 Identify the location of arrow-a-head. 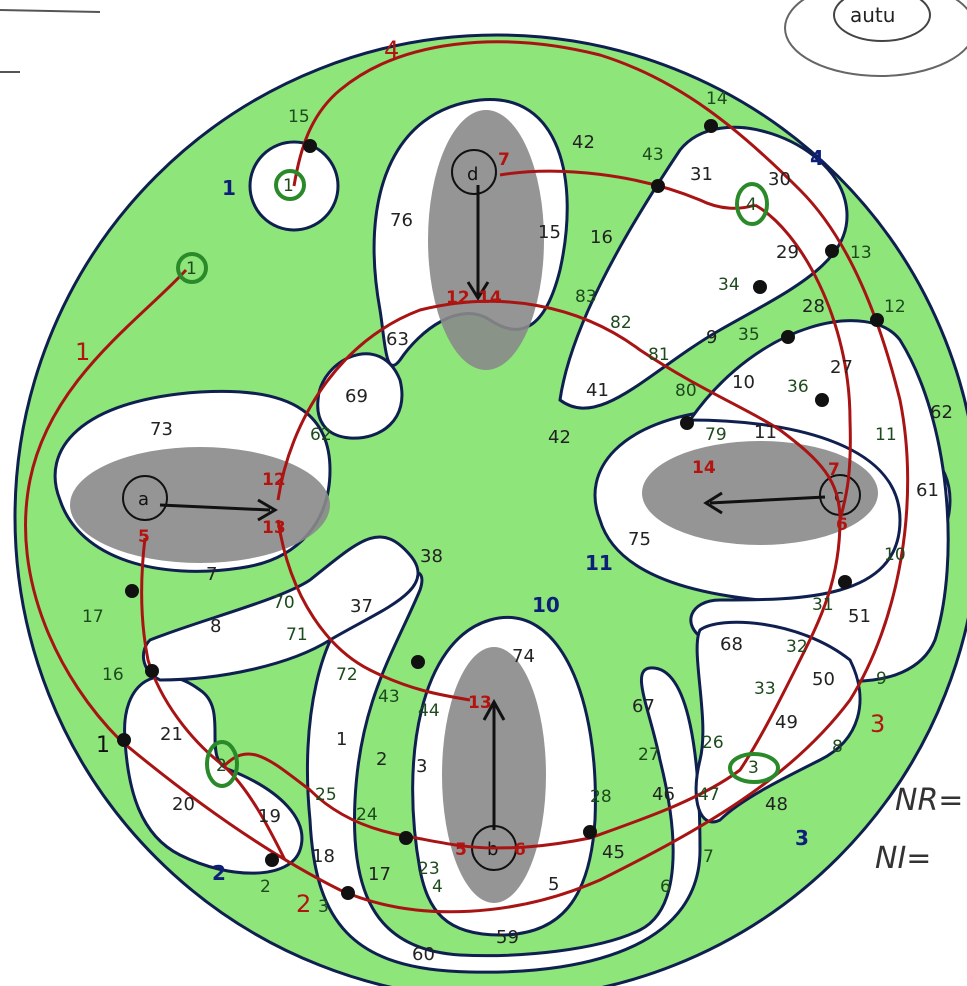
(267, 510).